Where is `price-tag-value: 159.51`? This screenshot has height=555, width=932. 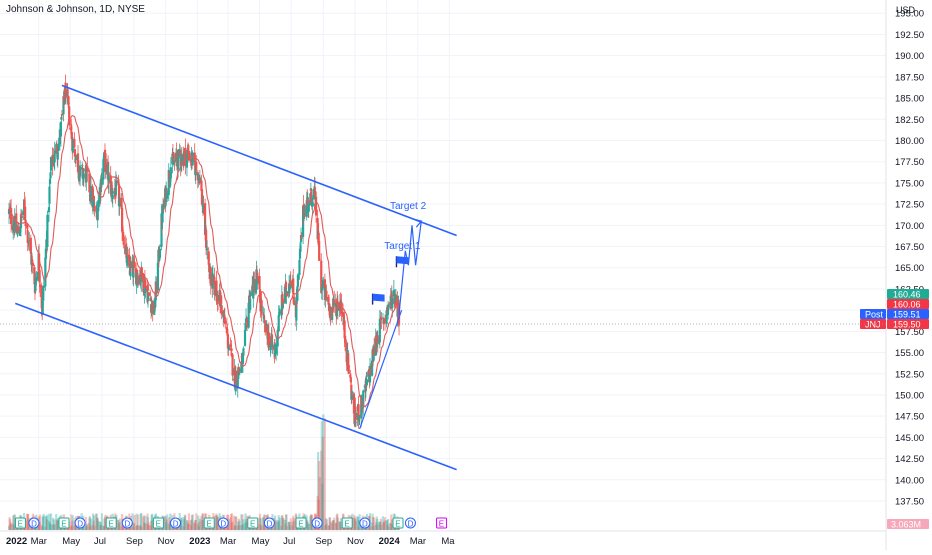 price-tag-value: 159.51 is located at coordinates (907, 315).